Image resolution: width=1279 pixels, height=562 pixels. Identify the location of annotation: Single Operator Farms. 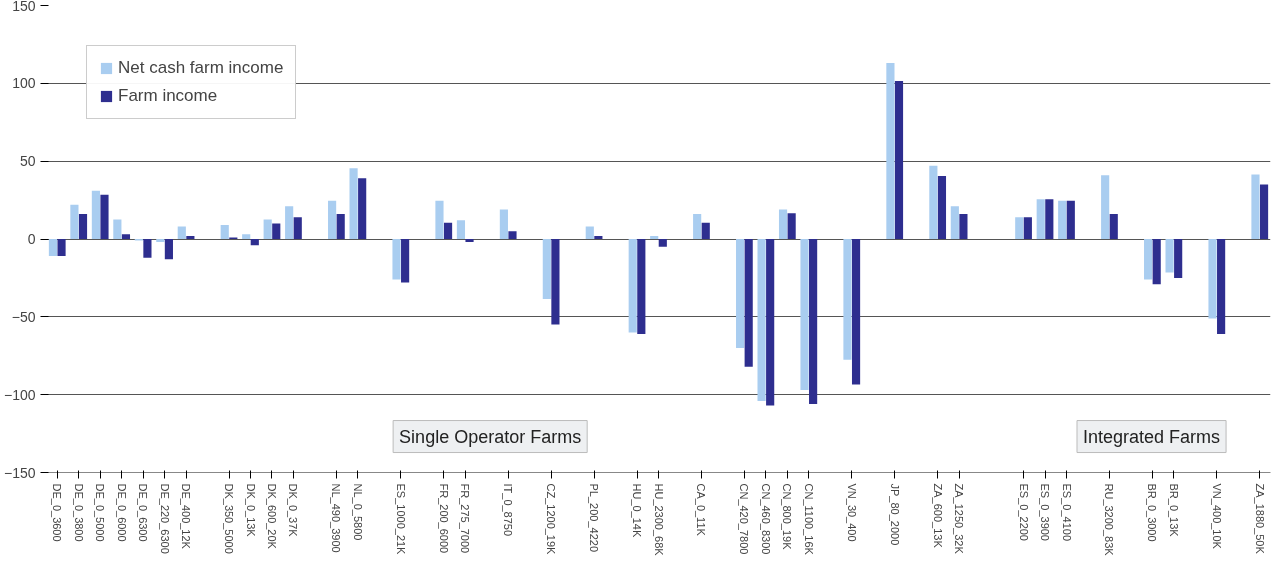
(490, 436).